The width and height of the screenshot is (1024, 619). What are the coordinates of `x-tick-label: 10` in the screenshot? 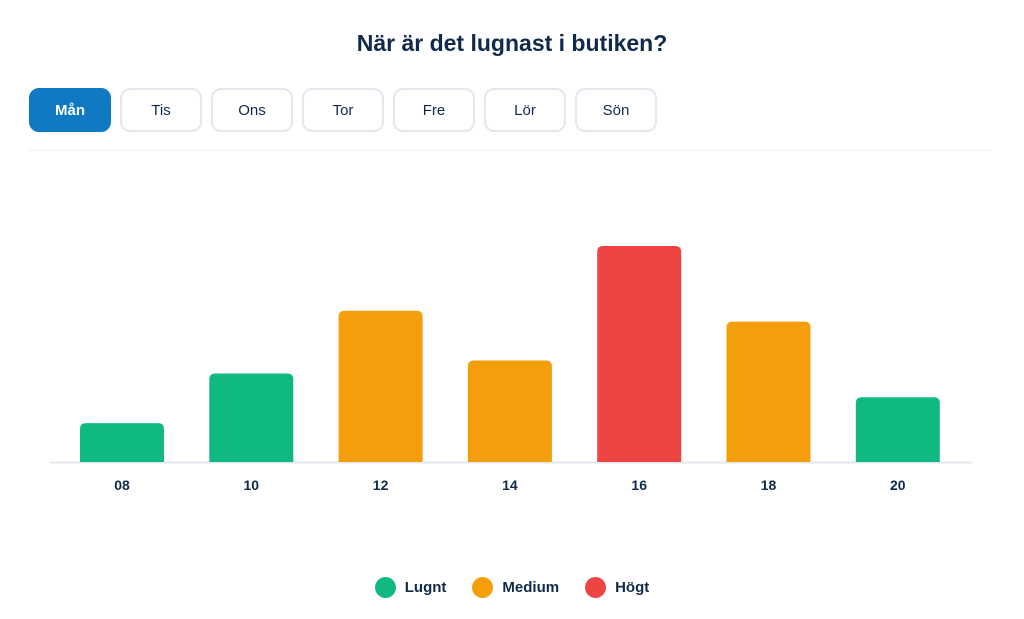 It's located at (252, 485).